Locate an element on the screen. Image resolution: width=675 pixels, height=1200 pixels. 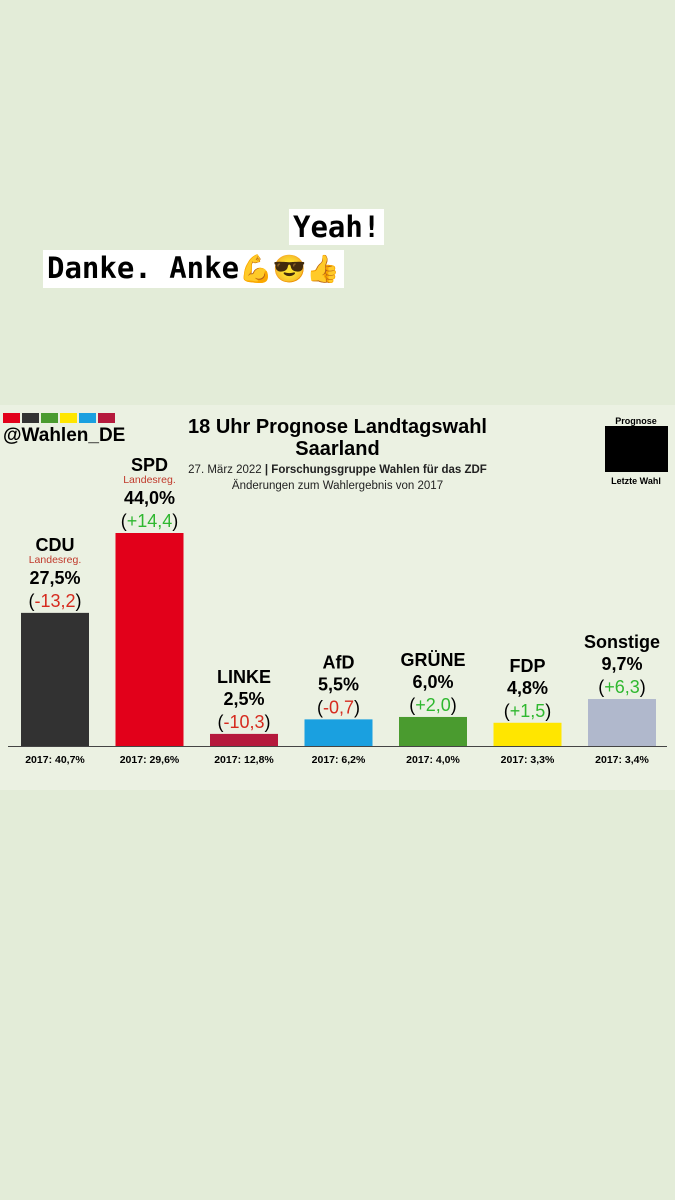
legend-letzte-wahl: Letzte Wahl is located at coordinates (636, 481).